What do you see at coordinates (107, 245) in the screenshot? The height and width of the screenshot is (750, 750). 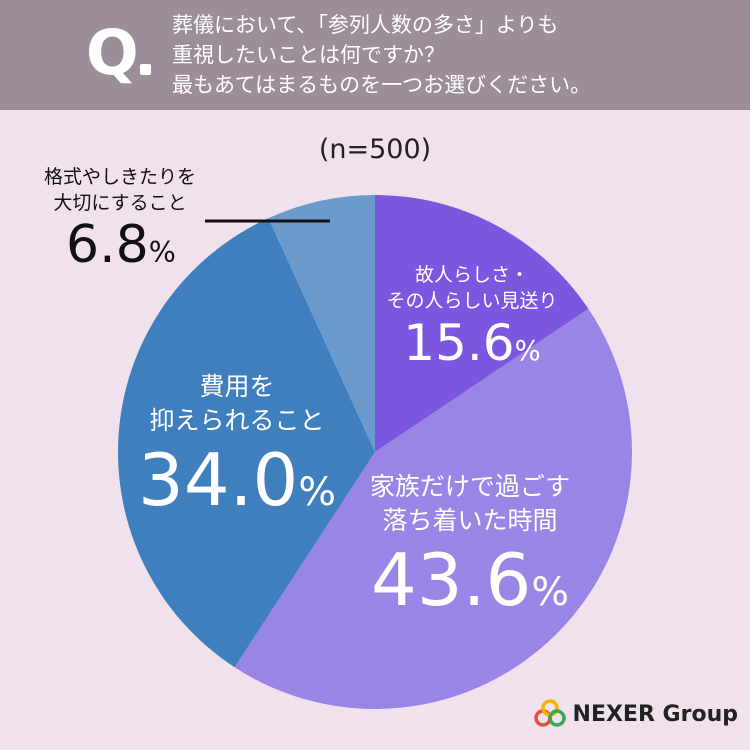 I see `slice-value-number: 6.8` at bounding box center [107, 245].